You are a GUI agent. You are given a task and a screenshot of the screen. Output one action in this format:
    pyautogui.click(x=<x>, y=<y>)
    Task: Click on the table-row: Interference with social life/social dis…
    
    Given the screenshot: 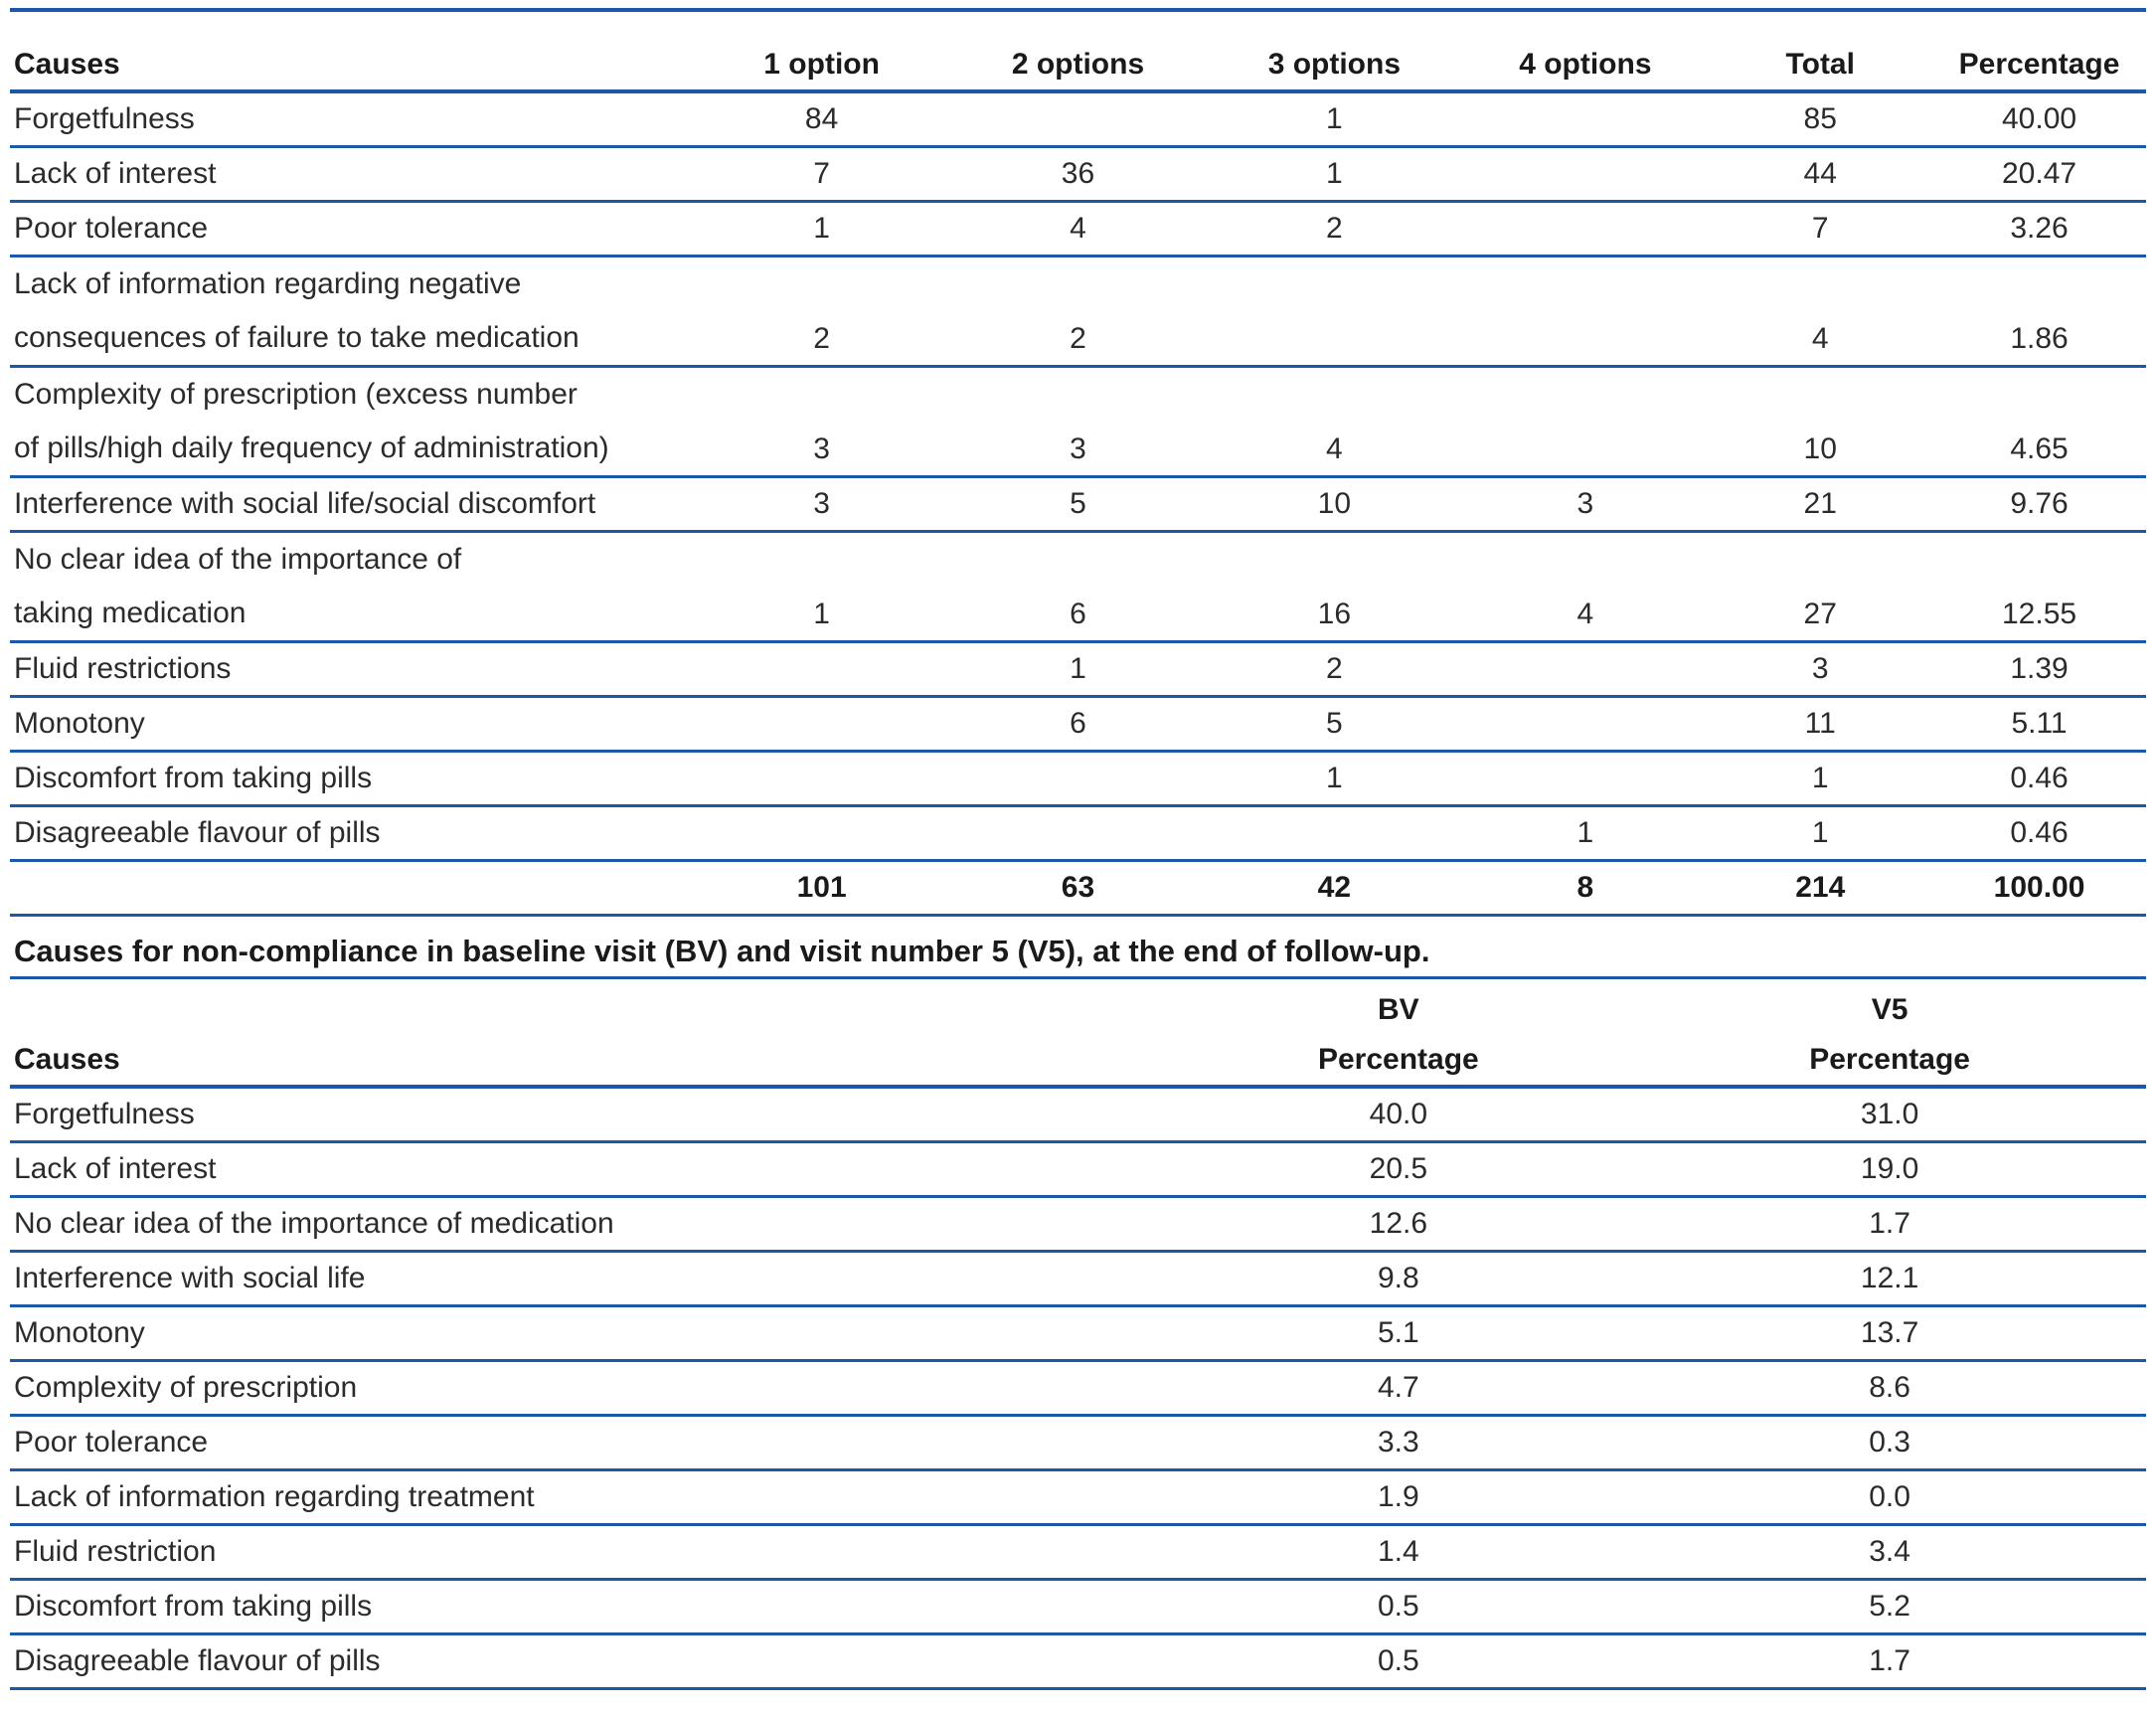 What is the action you would take?
    pyautogui.click(x=1078, y=504)
    